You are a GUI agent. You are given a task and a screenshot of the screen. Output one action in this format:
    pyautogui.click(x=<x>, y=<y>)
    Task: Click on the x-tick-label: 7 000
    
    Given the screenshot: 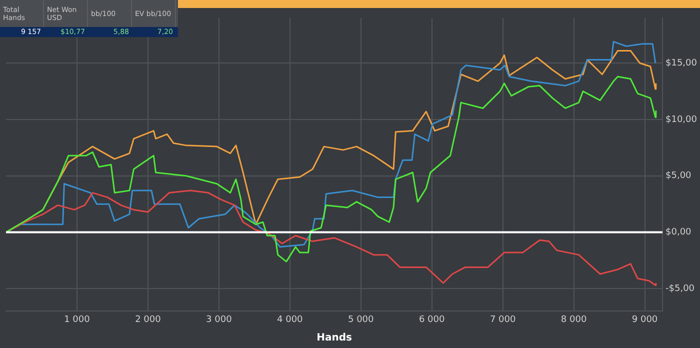 What is the action you would take?
    pyautogui.click(x=503, y=319)
    